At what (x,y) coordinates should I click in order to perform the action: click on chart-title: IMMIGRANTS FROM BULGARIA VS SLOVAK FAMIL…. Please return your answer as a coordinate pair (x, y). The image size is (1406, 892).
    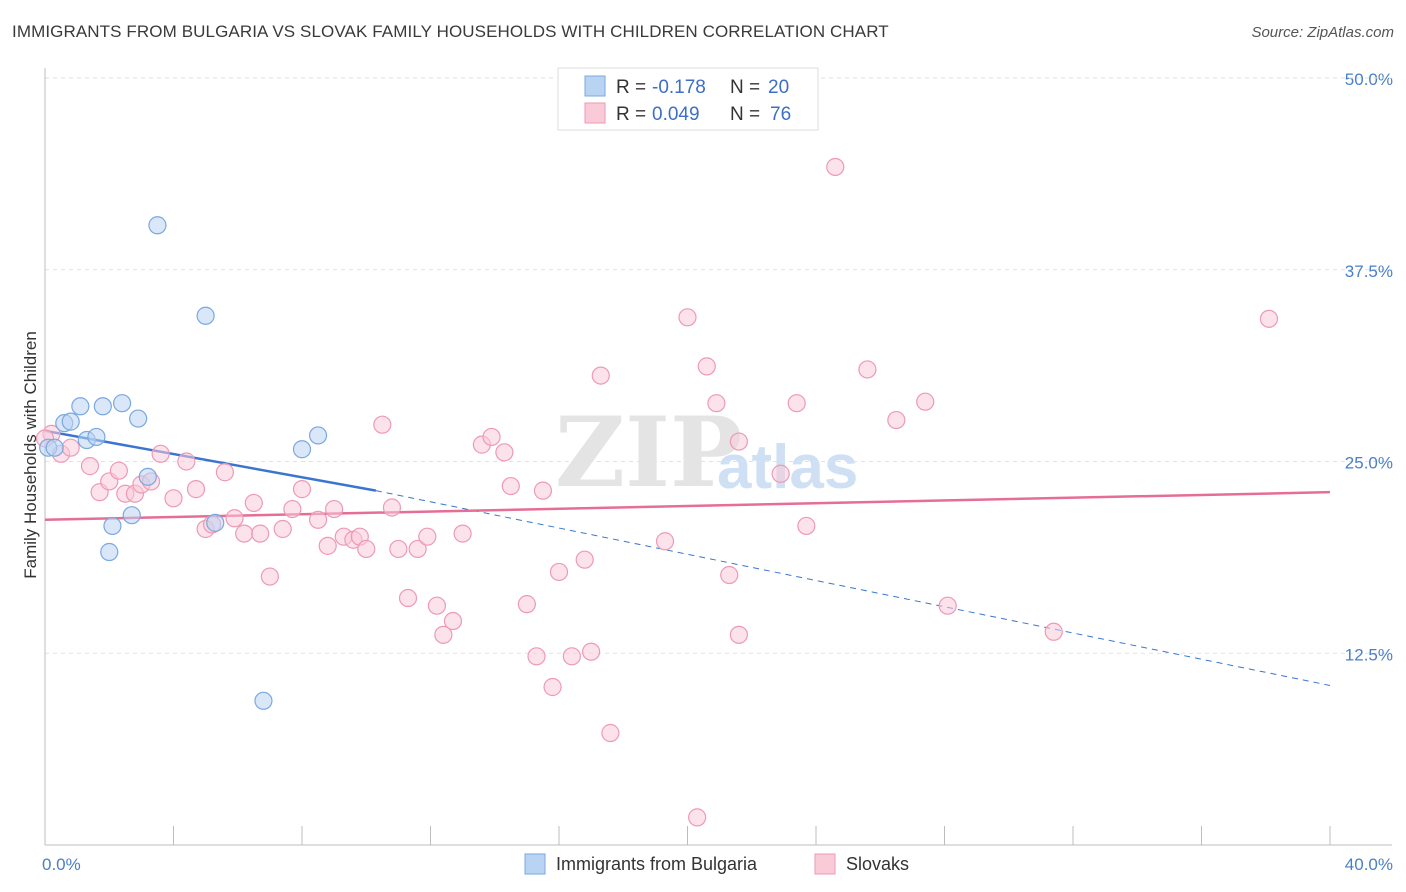
    Looking at the image, I should click on (450, 31).